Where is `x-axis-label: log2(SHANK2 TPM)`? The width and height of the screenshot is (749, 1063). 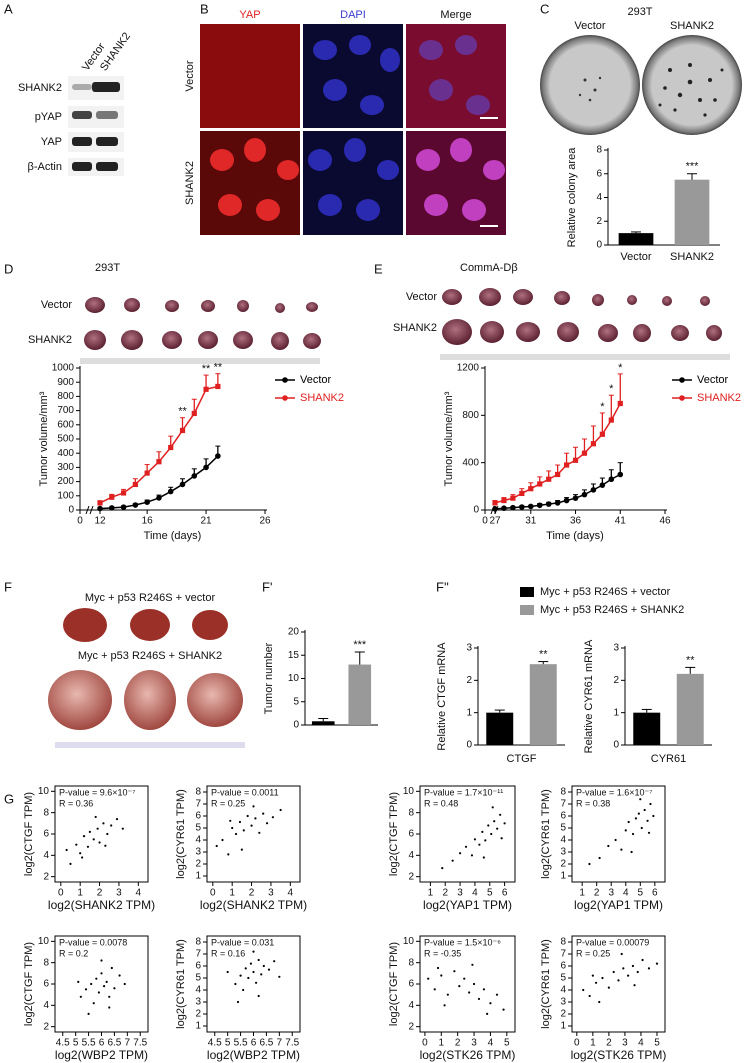 x-axis-label: log2(SHANK2 TPM) is located at coordinates (253, 905).